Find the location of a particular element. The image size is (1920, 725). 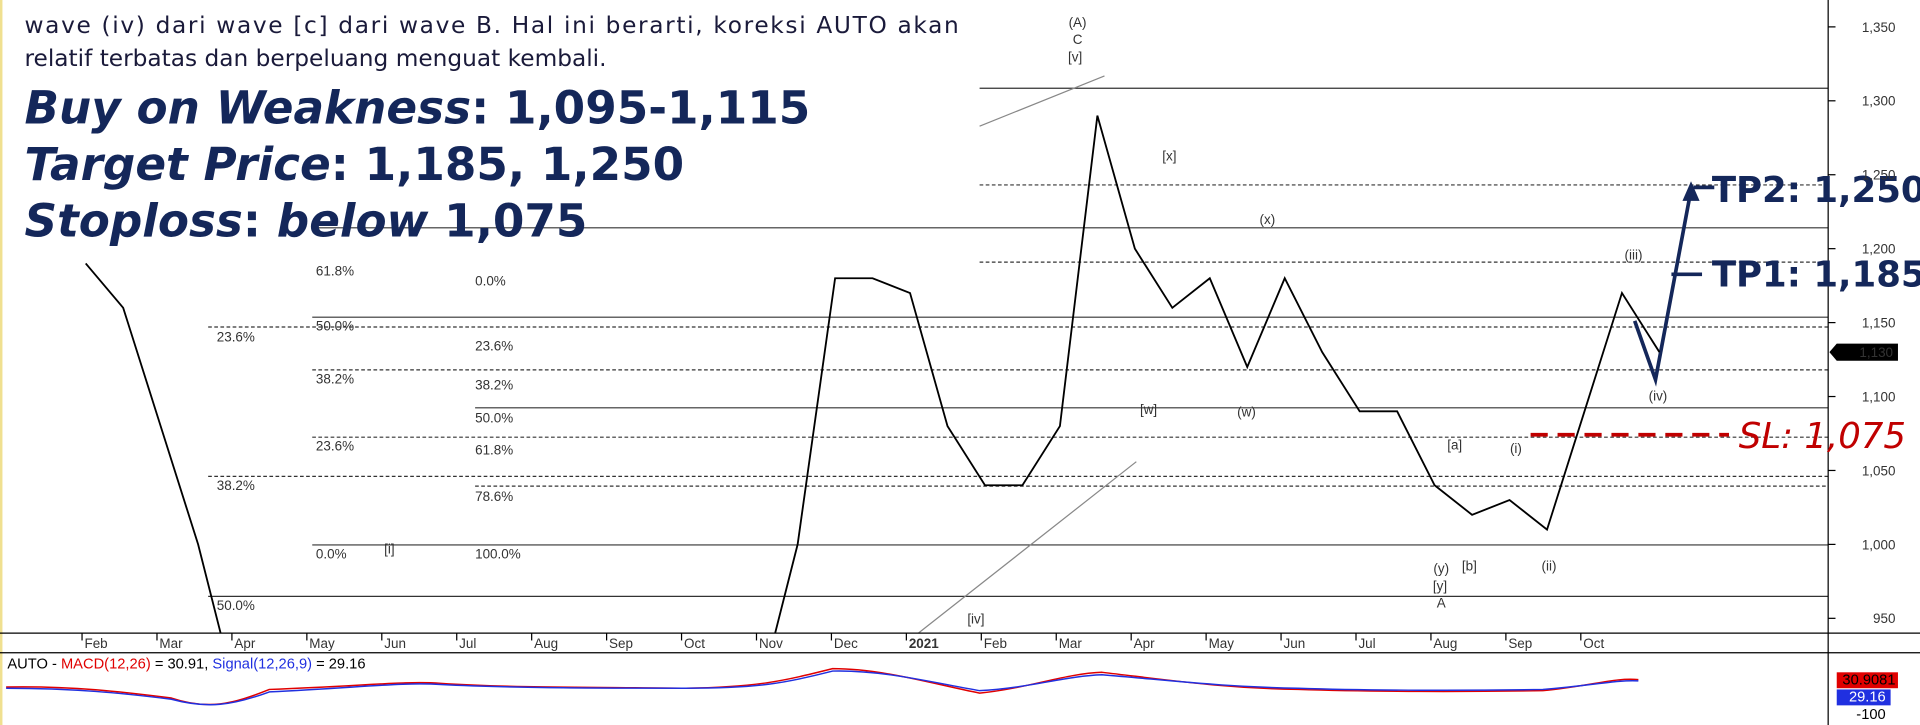

y-tick-label: 1,200 is located at coordinates (1879, 249).